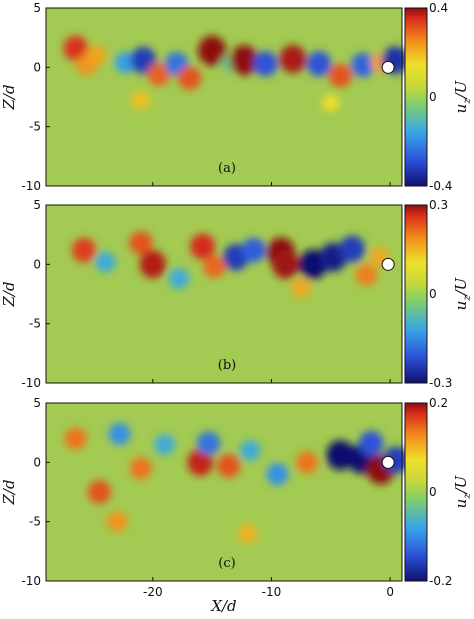 The image size is (474, 619). Describe the element at coordinates (438, 8) in the screenshot. I see `colorbar-tick-max-a: 0.4` at that location.